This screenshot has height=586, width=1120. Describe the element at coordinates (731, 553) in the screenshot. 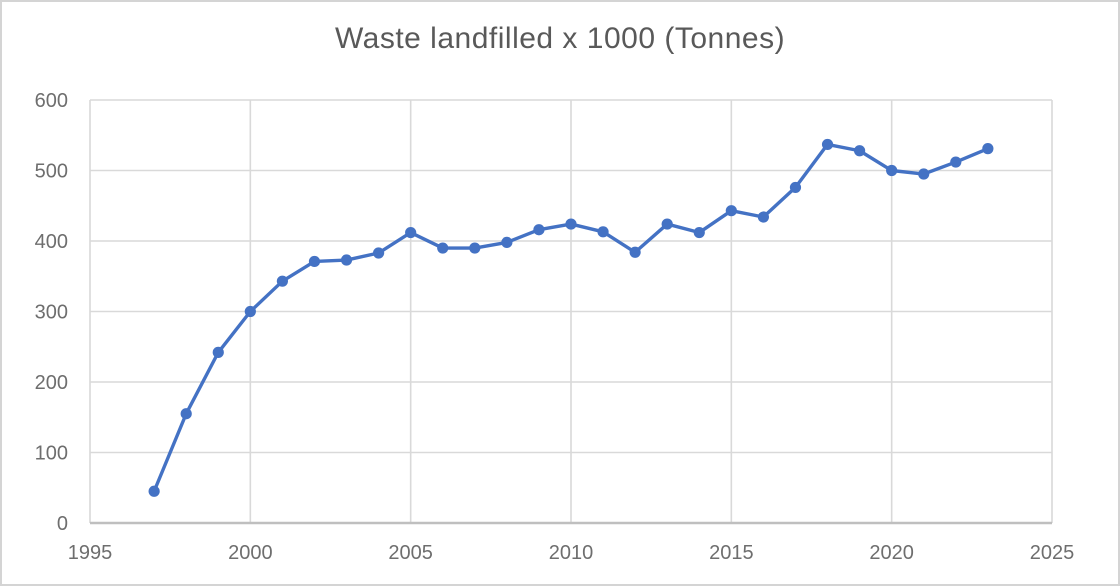

I see `x-axis-tick-label: 2015` at that location.